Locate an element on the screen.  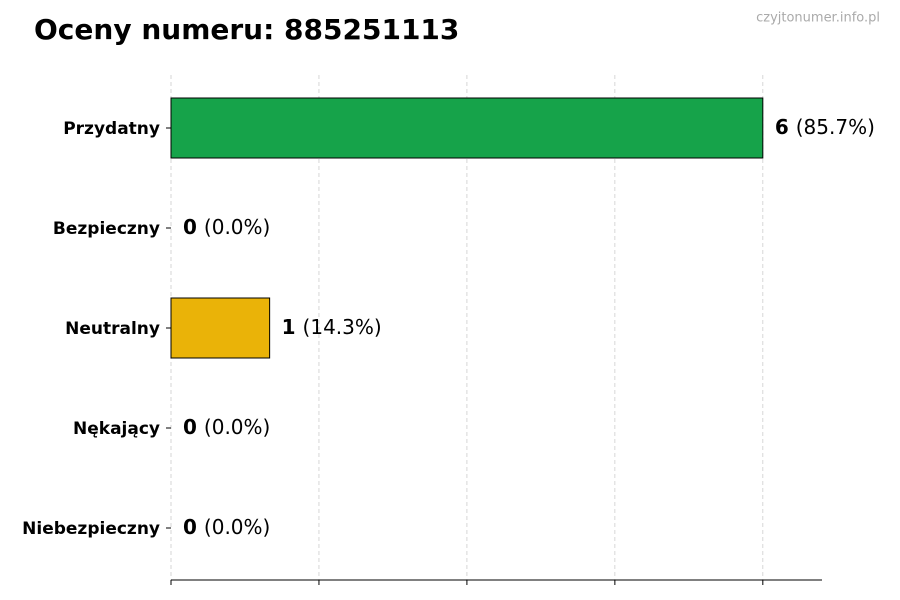
y-tick-label: Nękający is located at coordinates (116, 429).